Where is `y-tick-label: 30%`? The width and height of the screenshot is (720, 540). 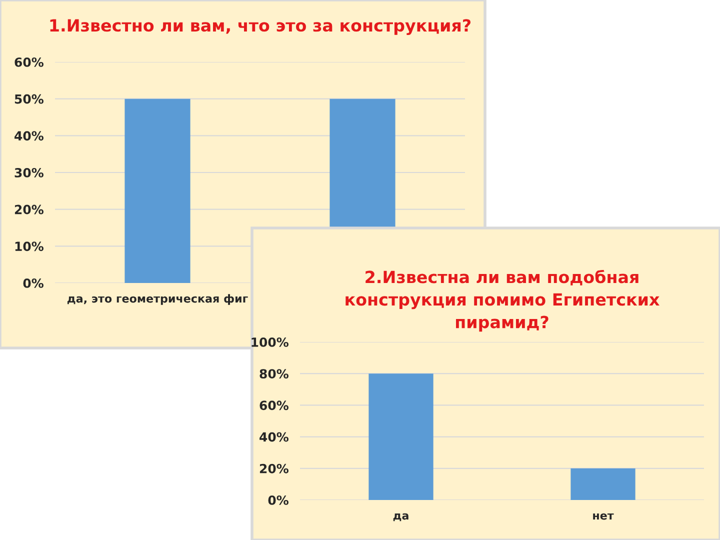
y-tick-label: 30% is located at coordinates (29, 173).